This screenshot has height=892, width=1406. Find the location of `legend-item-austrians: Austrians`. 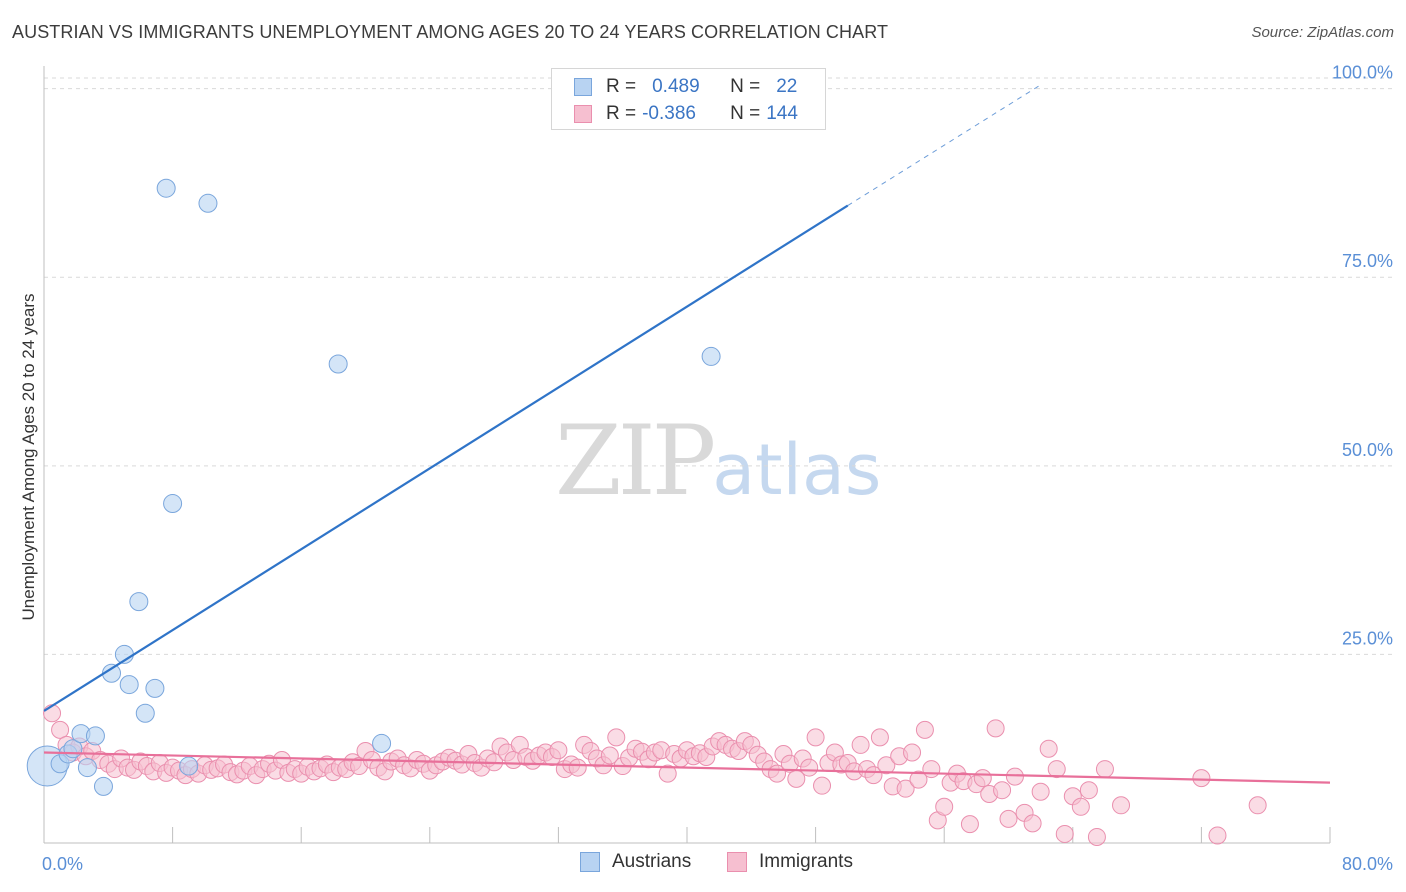

legend-item-austrians: Austrians is located at coordinates (635, 862).